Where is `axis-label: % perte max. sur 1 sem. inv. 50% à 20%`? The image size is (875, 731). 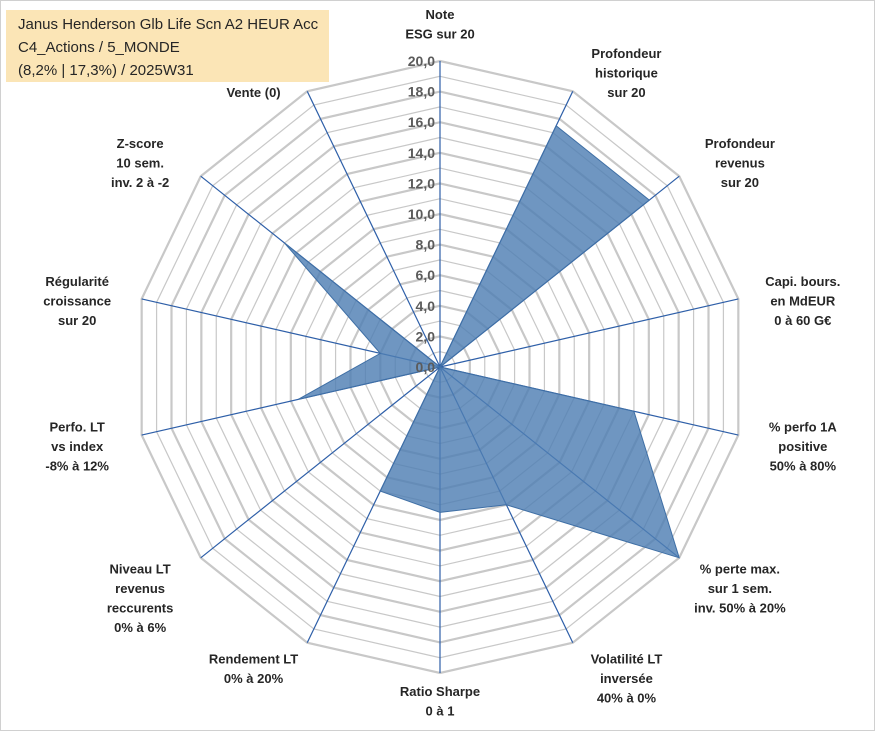
axis-label: % perte max. sur 1 sem. inv. 50% à 20% is located at coordinates (740, 588).